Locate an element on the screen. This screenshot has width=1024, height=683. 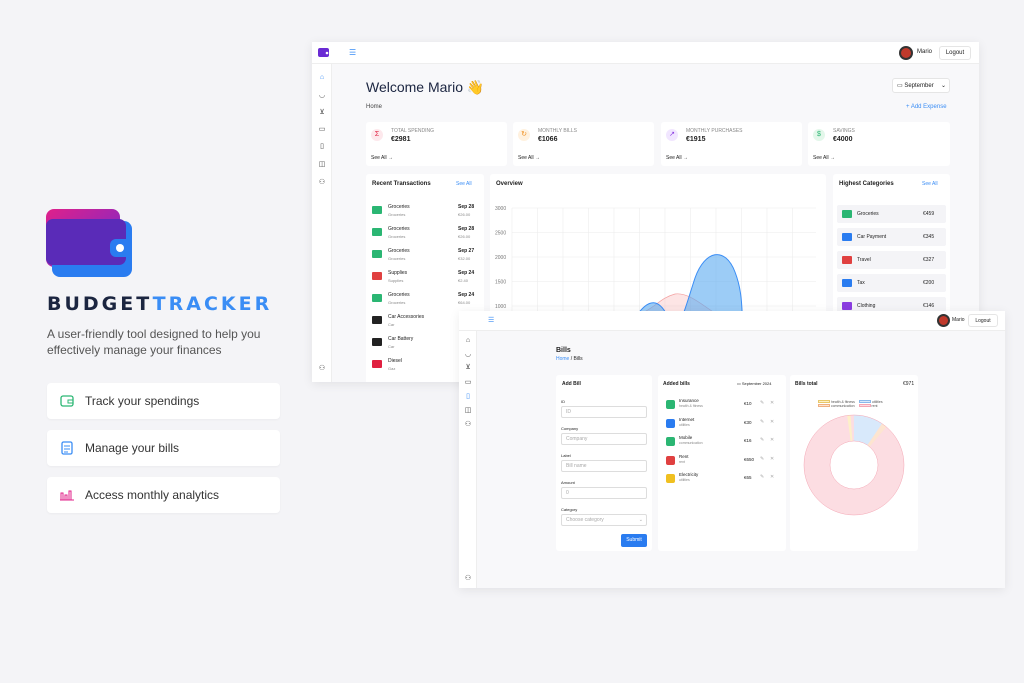
tx-name: Groceries is located at coordinates (399, 251).